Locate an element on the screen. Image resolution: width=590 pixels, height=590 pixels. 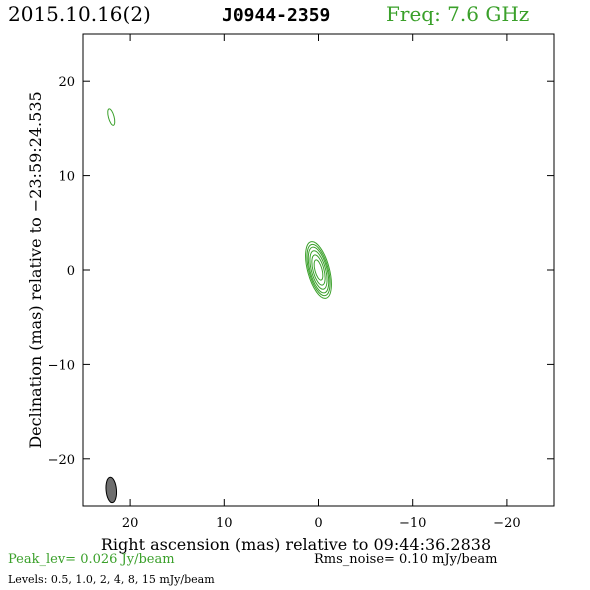
frequency: Freq: 7.6 GHz is located at coordinates (458, 14).